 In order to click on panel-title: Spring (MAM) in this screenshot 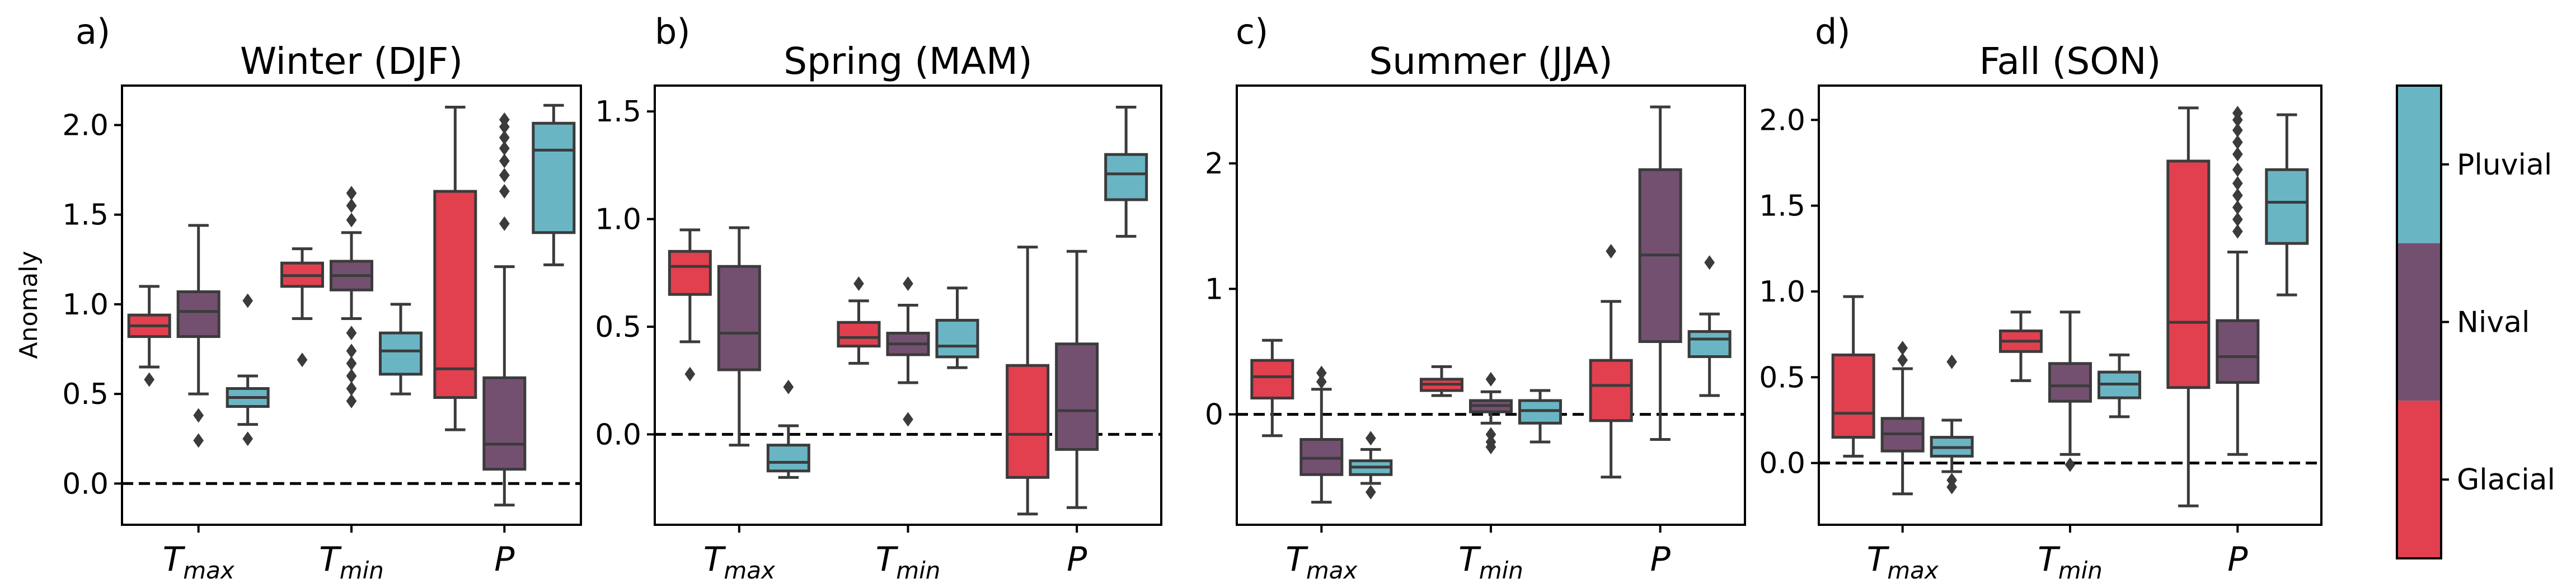, I will do `click(908, 61)`.